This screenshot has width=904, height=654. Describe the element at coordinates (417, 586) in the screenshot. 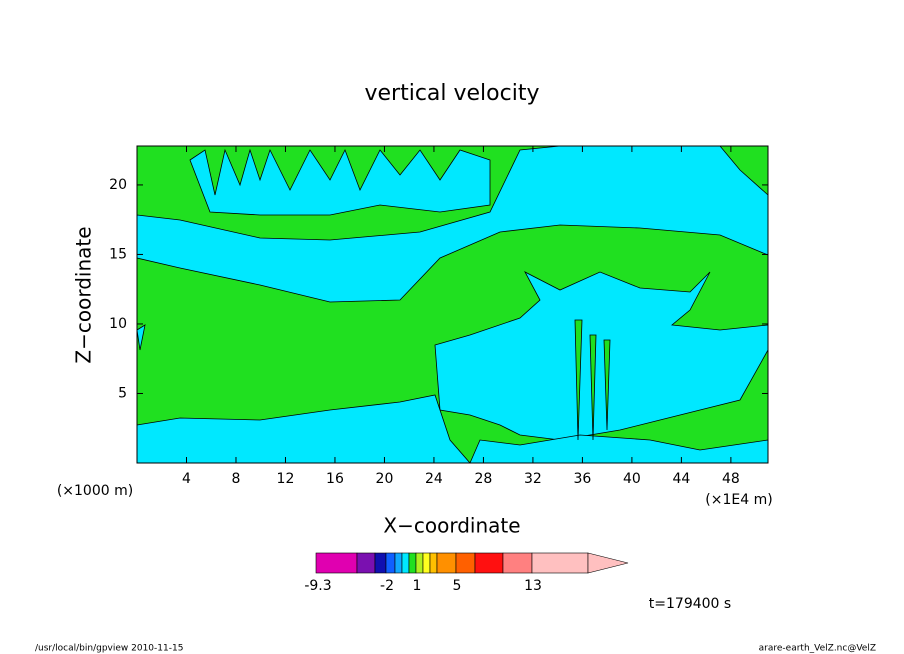

I see `colorbar-label: 1` at that location.